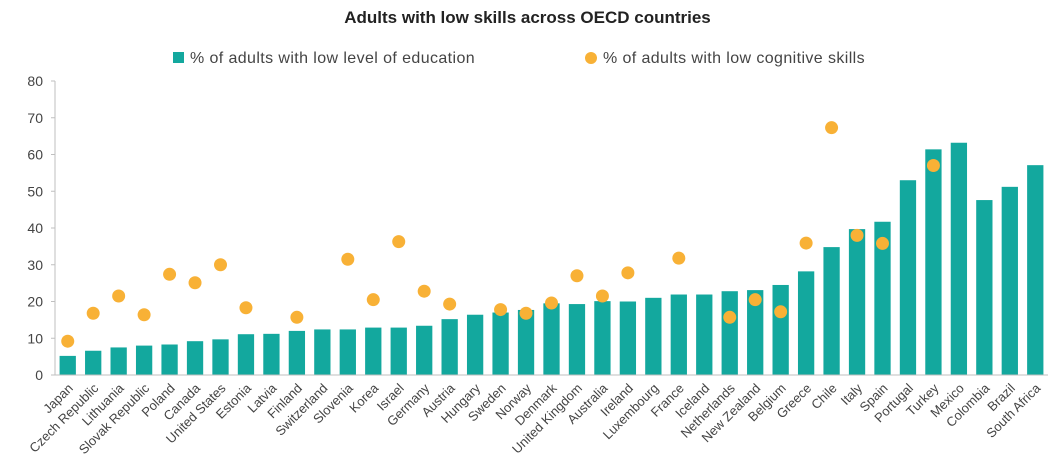 The image size is (1055, 466). Describe the element at coordinates (364, 398) in the screenshot. I see `x-tick-label: Korea` at that location.